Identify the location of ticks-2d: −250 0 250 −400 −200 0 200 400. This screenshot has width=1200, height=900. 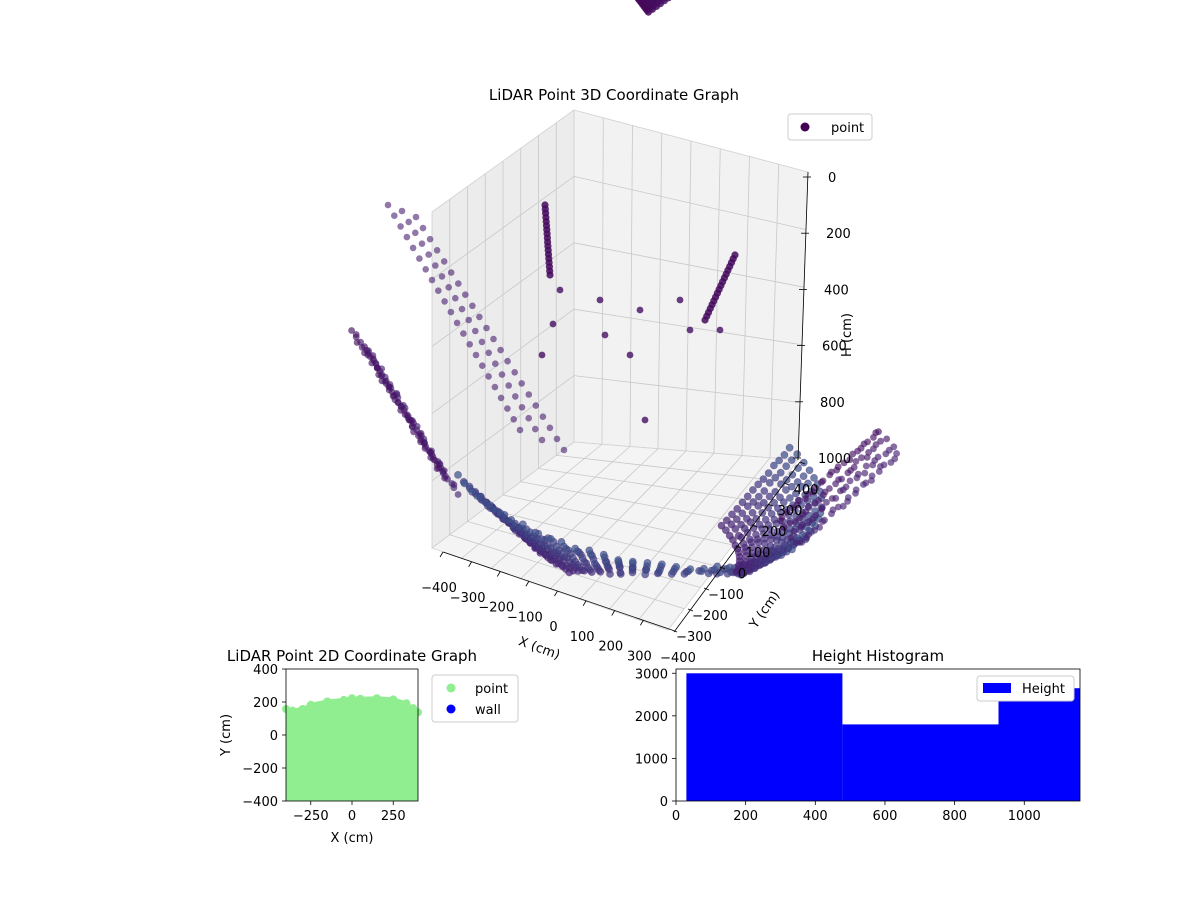
(323, 743).